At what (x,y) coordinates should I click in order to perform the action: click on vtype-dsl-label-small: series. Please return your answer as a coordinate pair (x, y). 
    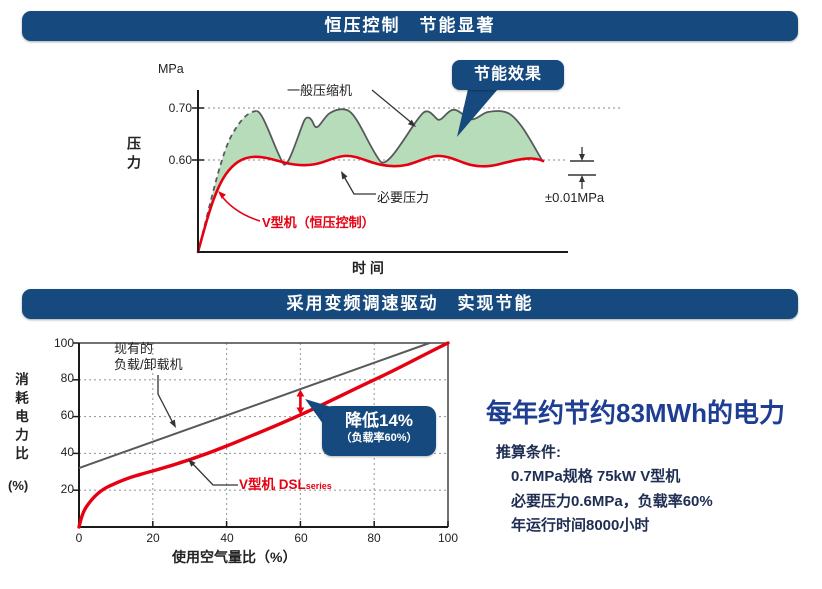
    Looking at the image, I should click on (318, 486).